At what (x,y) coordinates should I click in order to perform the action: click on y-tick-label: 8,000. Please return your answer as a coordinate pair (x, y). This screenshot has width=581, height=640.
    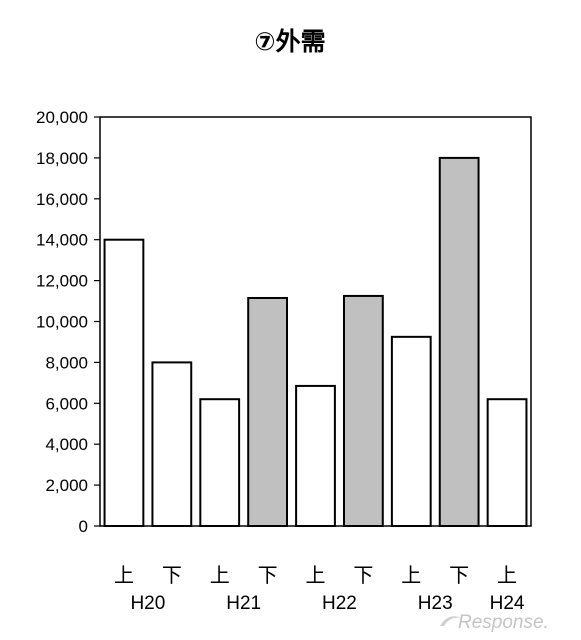
    Looking at the image, I should click on (66, 362).